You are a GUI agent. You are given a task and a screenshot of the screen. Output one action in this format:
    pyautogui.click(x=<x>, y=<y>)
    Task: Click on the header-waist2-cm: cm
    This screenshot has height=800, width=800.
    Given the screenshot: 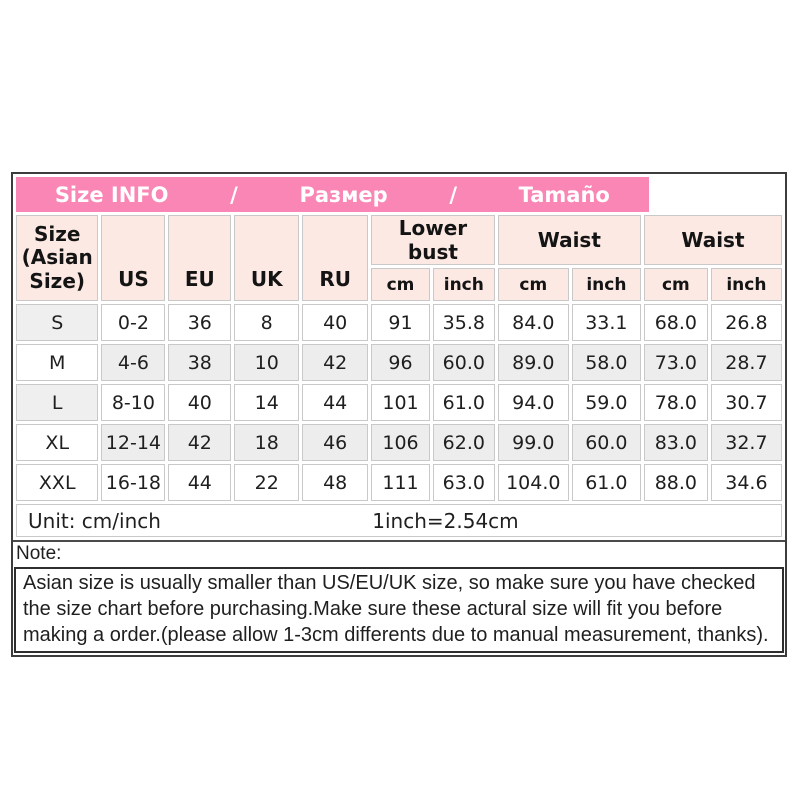 What is the action you would take?
    pyautogui.click(x=675, y=284)
    